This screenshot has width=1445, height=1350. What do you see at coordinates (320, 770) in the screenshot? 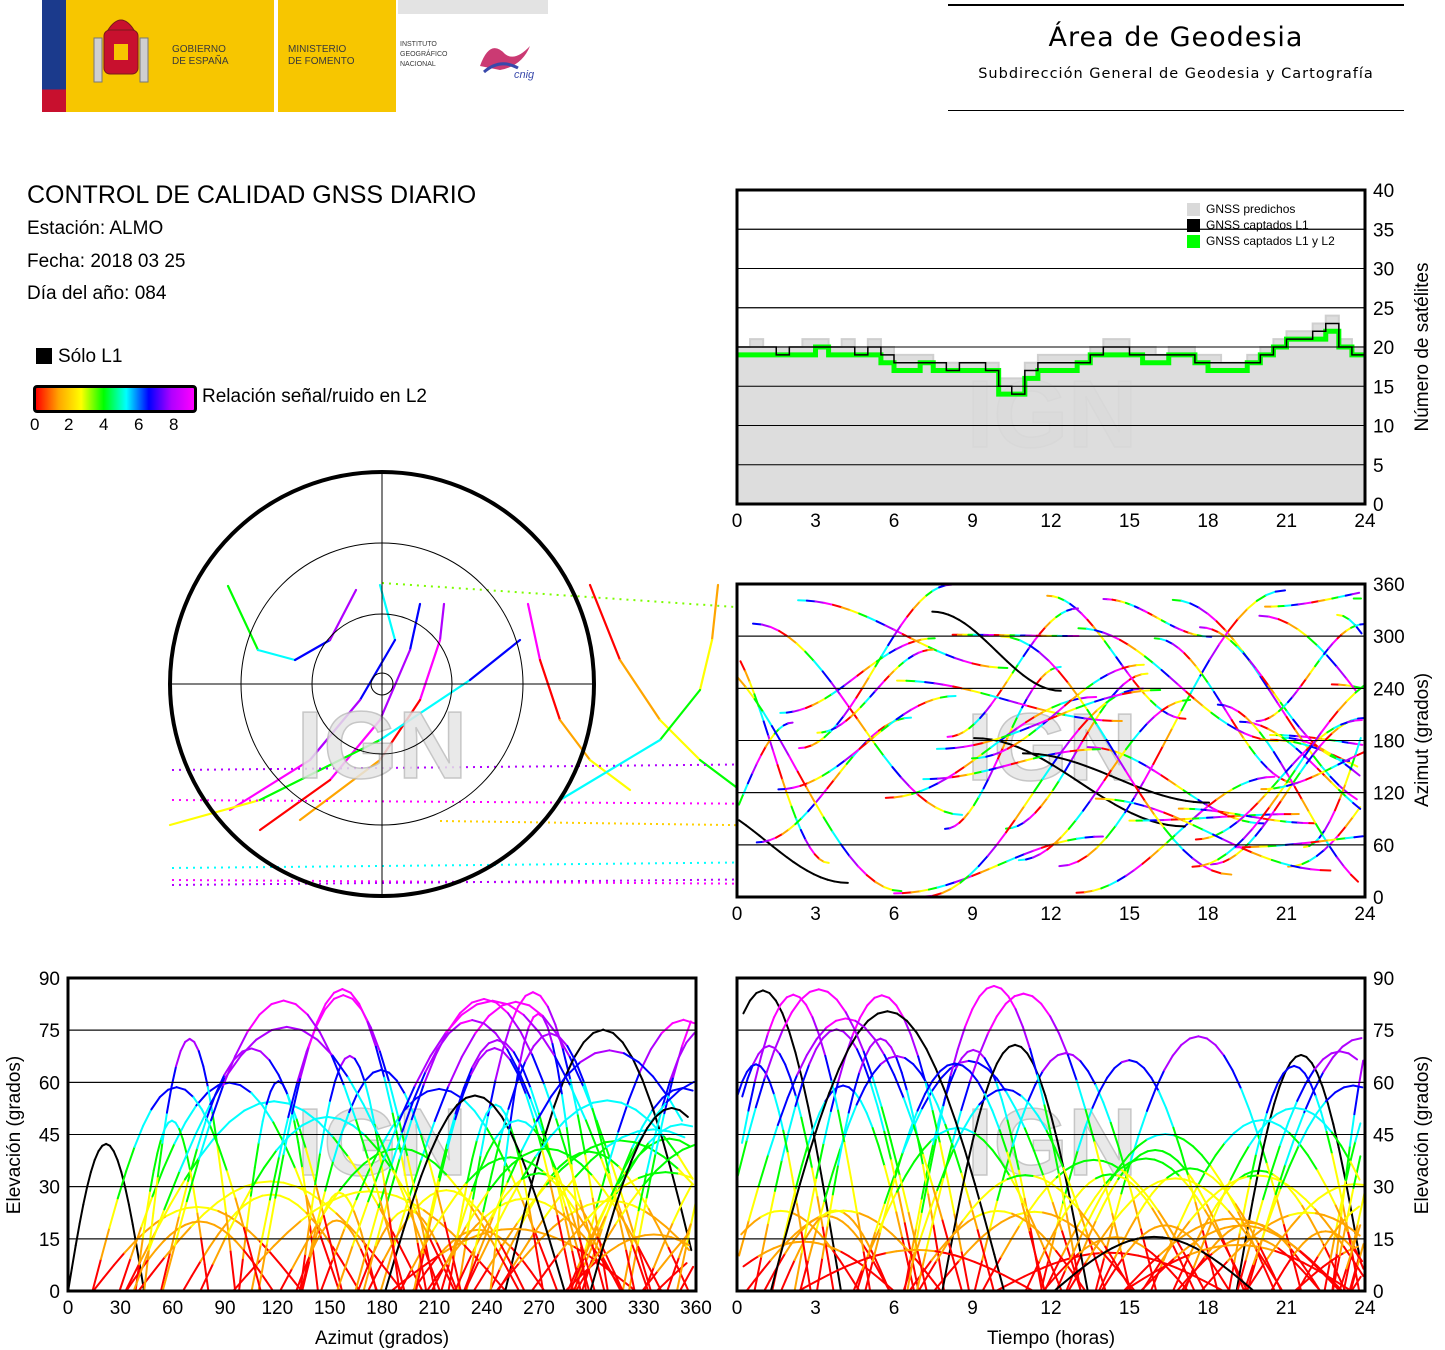
I see `sky-track-segment` at bounding box center [320, 770].